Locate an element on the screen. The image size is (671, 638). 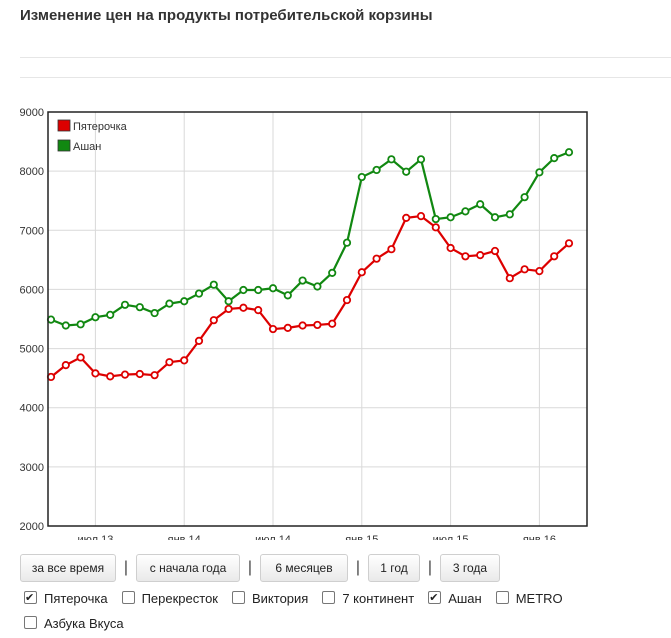
year-to-date-button: с начала года is located at coordinates (188, 568).